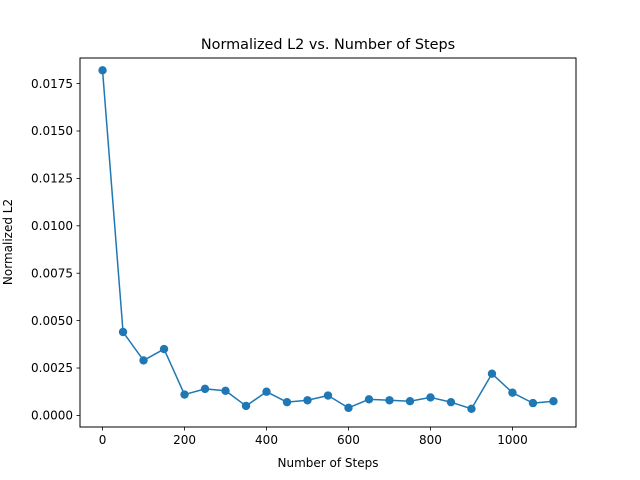 The width and height of the screenshot is (640, 480). Describe the element at coordinates (328, 45) in the screenshot. I see `chart-title: Normalized L2 vs. Number of Steps` at that location.